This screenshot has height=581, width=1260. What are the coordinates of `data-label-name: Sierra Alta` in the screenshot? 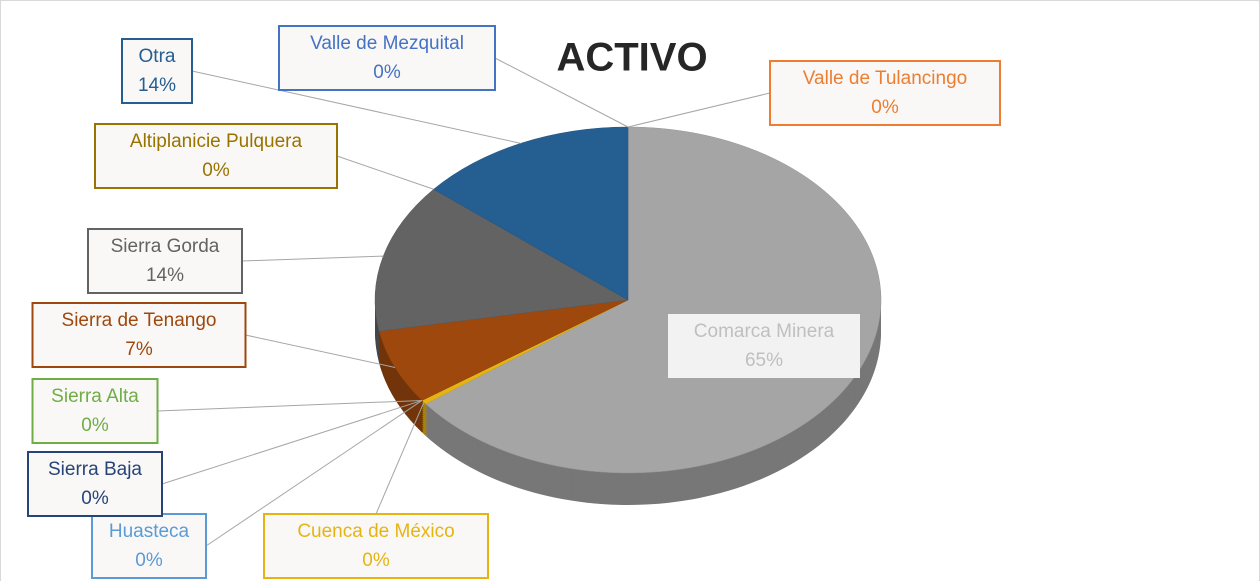 It's located at (95, 396).